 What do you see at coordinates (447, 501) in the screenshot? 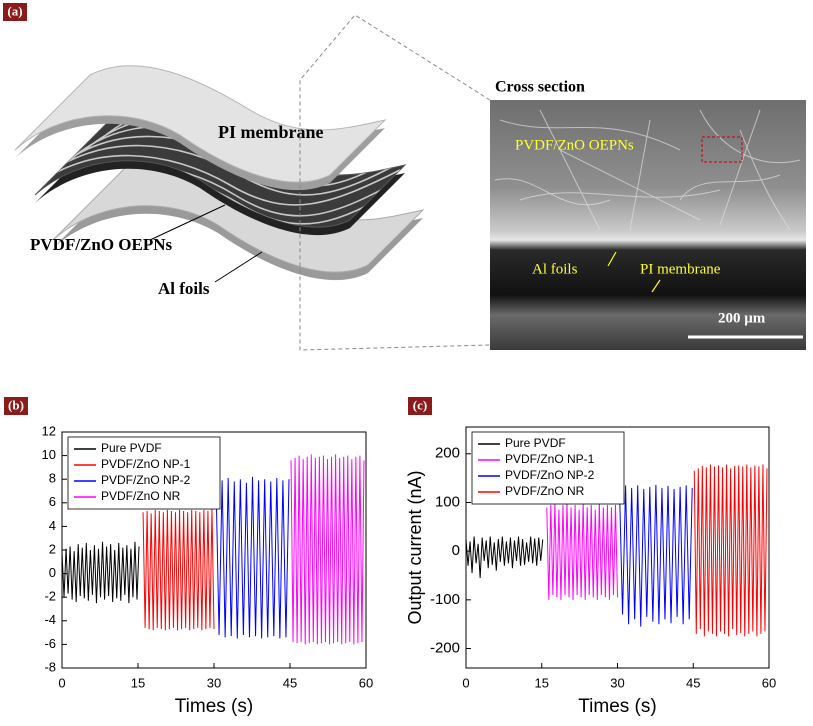
I see `y-tick-label: 100` at bounding box center [447, 501].